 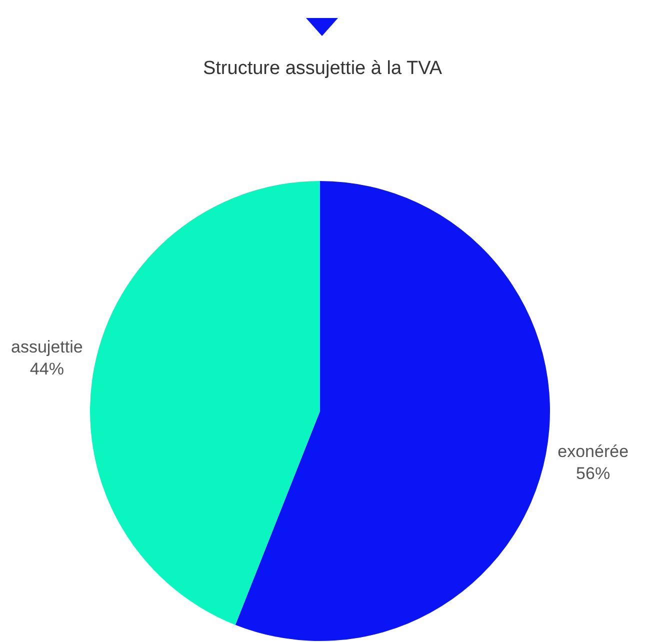 What do you see at coordinates (47, 369) in the screenshot?
I see `data-label: 44%` at bounding box center [47, 369].